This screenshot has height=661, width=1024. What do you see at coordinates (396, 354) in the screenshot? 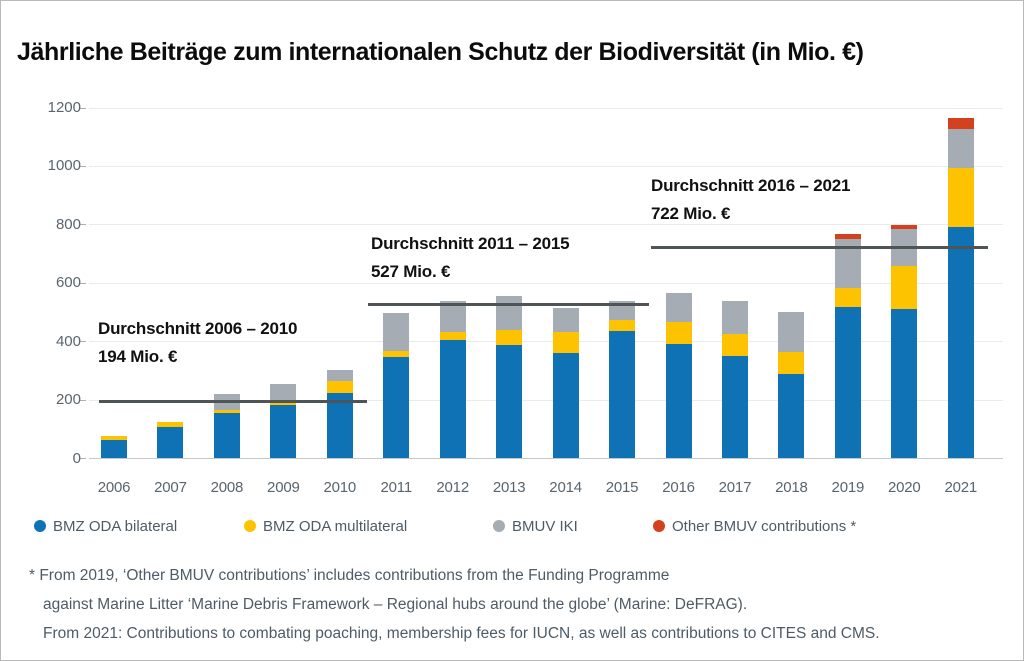
I see `bar-segment-2011-multilateral` at bounding box center [396, 354].